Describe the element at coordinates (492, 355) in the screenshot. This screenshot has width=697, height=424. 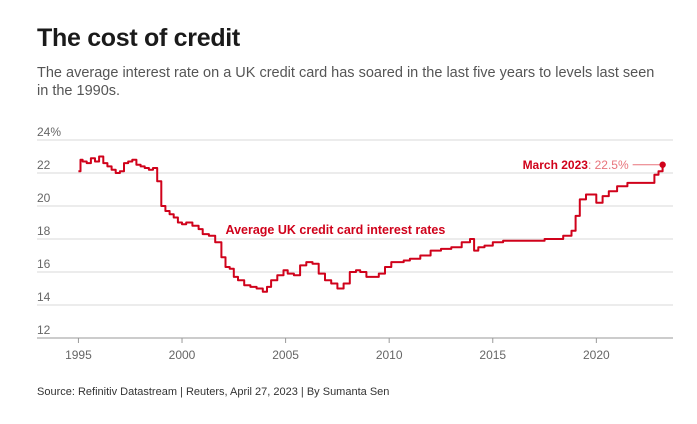
I see `x-tick-label: 2015` at that location.